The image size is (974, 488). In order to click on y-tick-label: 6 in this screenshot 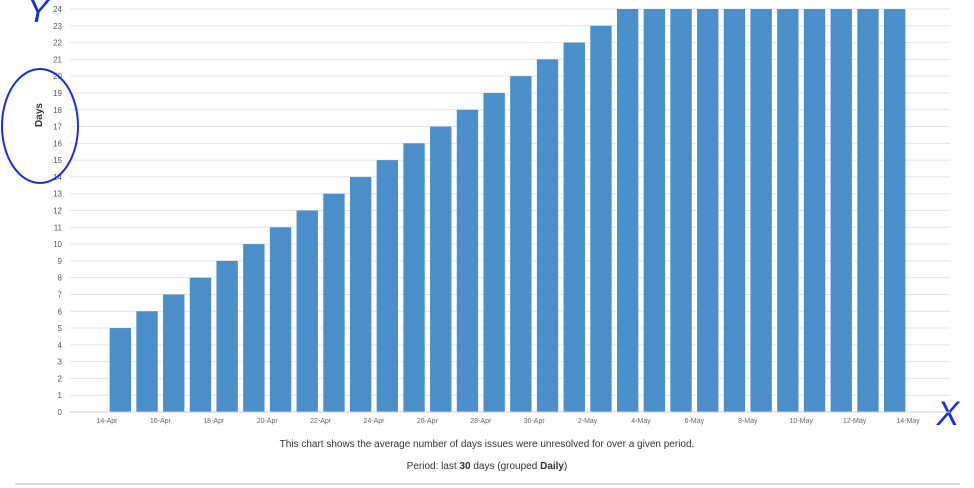, I will do `click(60, 311)`.